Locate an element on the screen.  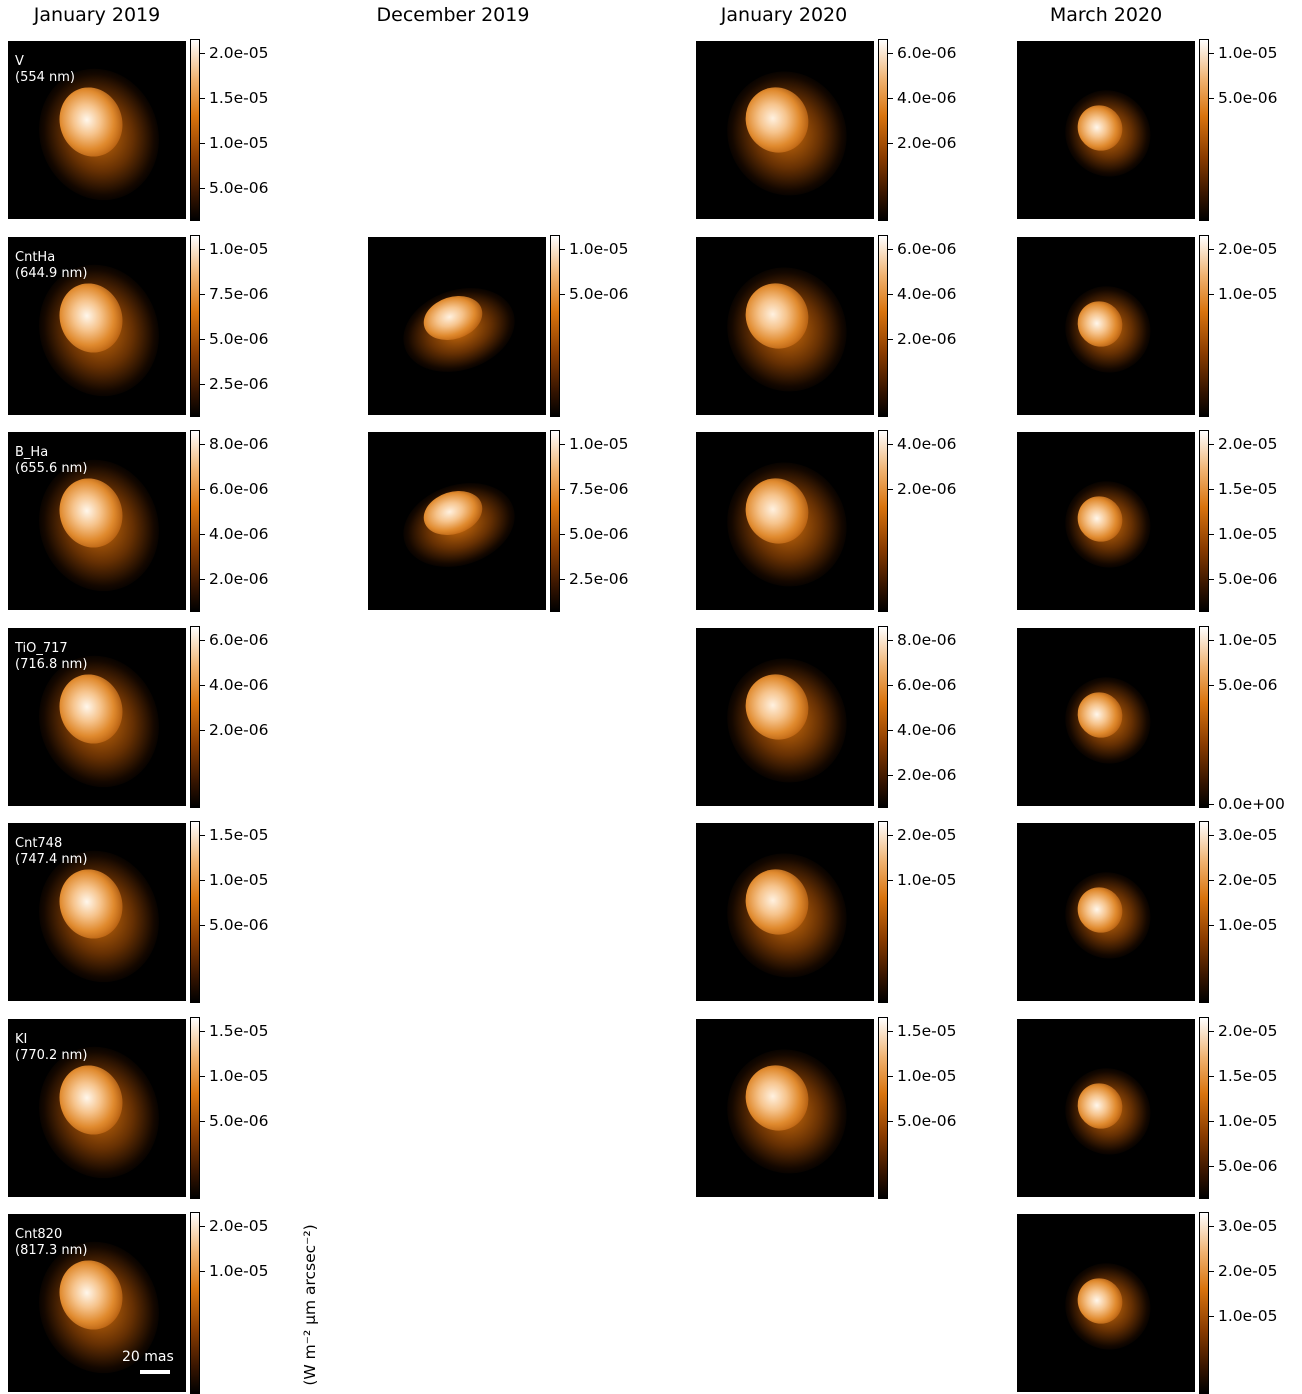
scale-bar is located at coordinates (155, 1372).